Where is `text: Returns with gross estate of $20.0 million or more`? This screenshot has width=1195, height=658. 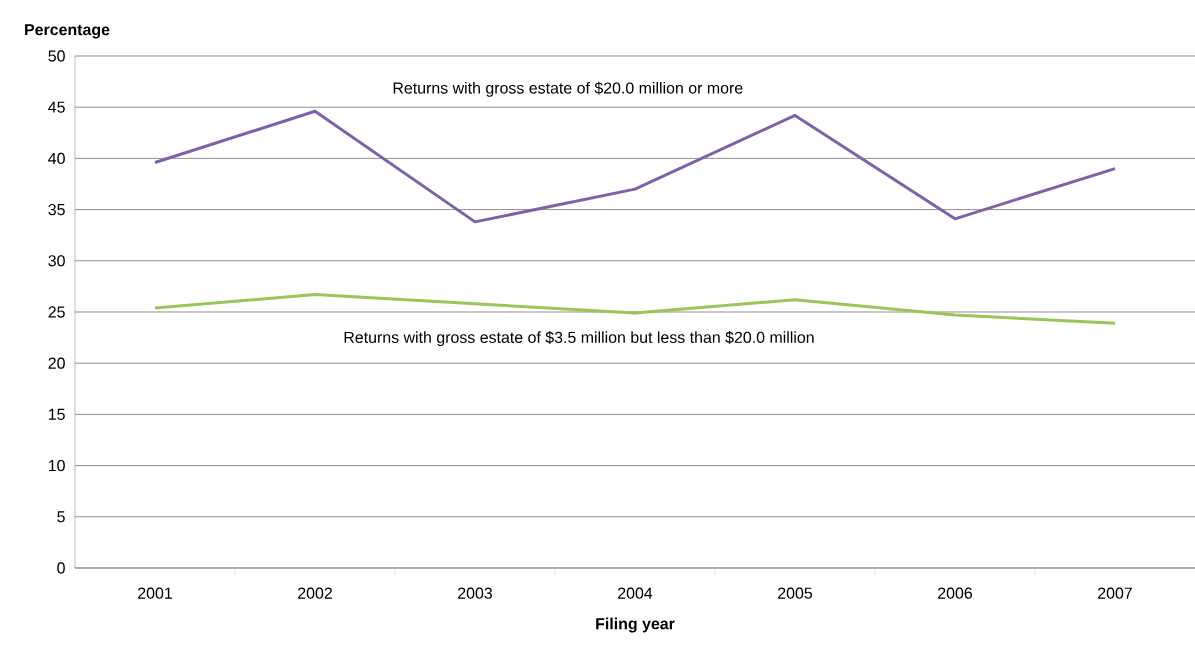 text: Returns with gross estate of $20.0 million or more is located at coordinates (568, 89).